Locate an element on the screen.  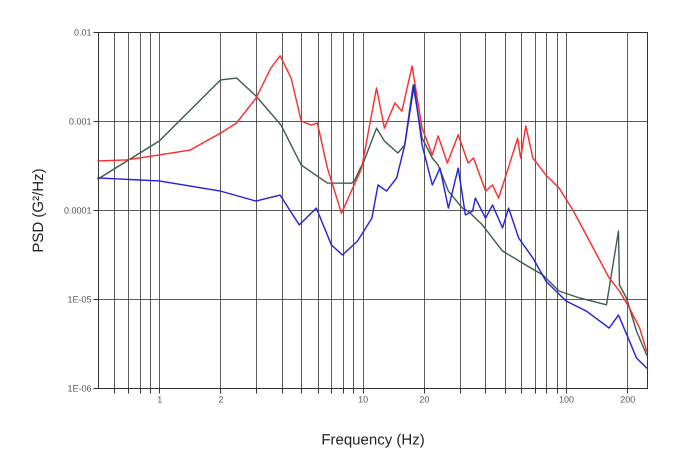
x-tick-label: 100 is located at coordinates (566, 399).